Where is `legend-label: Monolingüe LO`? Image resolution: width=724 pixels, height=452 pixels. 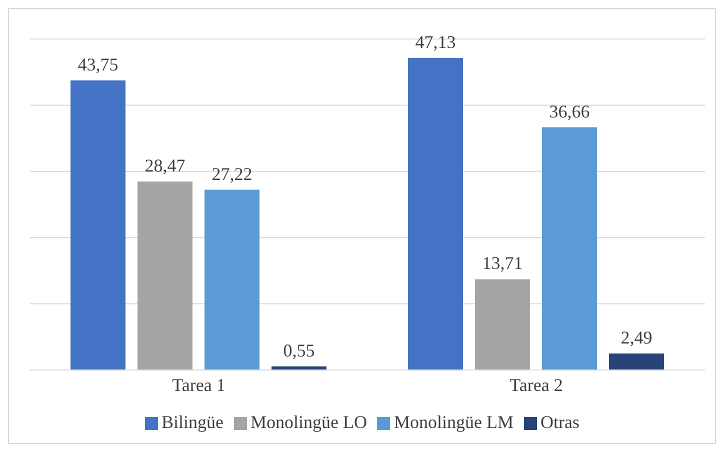 legend-label: Monolingüe LO is located at coordinates (308, 422).